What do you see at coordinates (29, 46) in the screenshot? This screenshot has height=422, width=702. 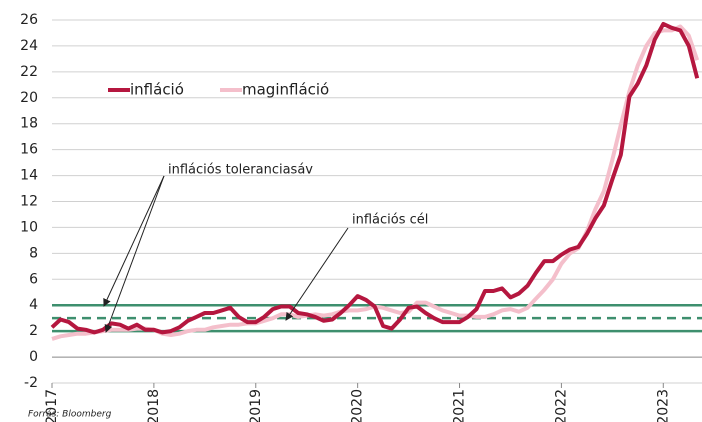 I see `y-tick-label: 24` at bounding box center [29, 46].